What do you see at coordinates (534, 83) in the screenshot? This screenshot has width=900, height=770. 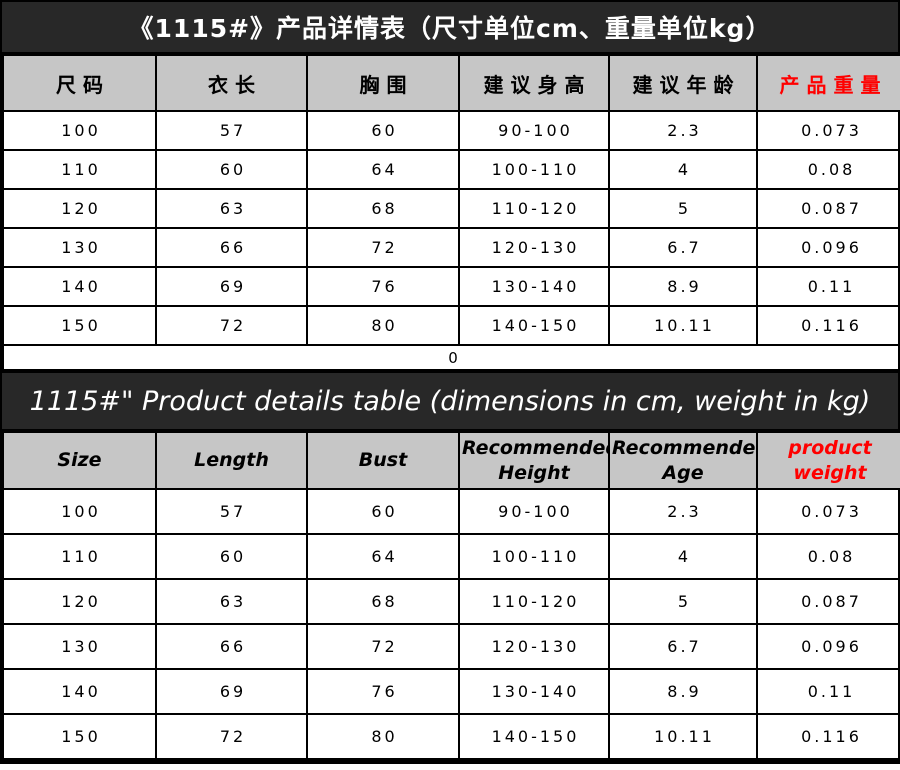 I see `cn-column-header-height: 建议身高` at bounding box center [534, 83].